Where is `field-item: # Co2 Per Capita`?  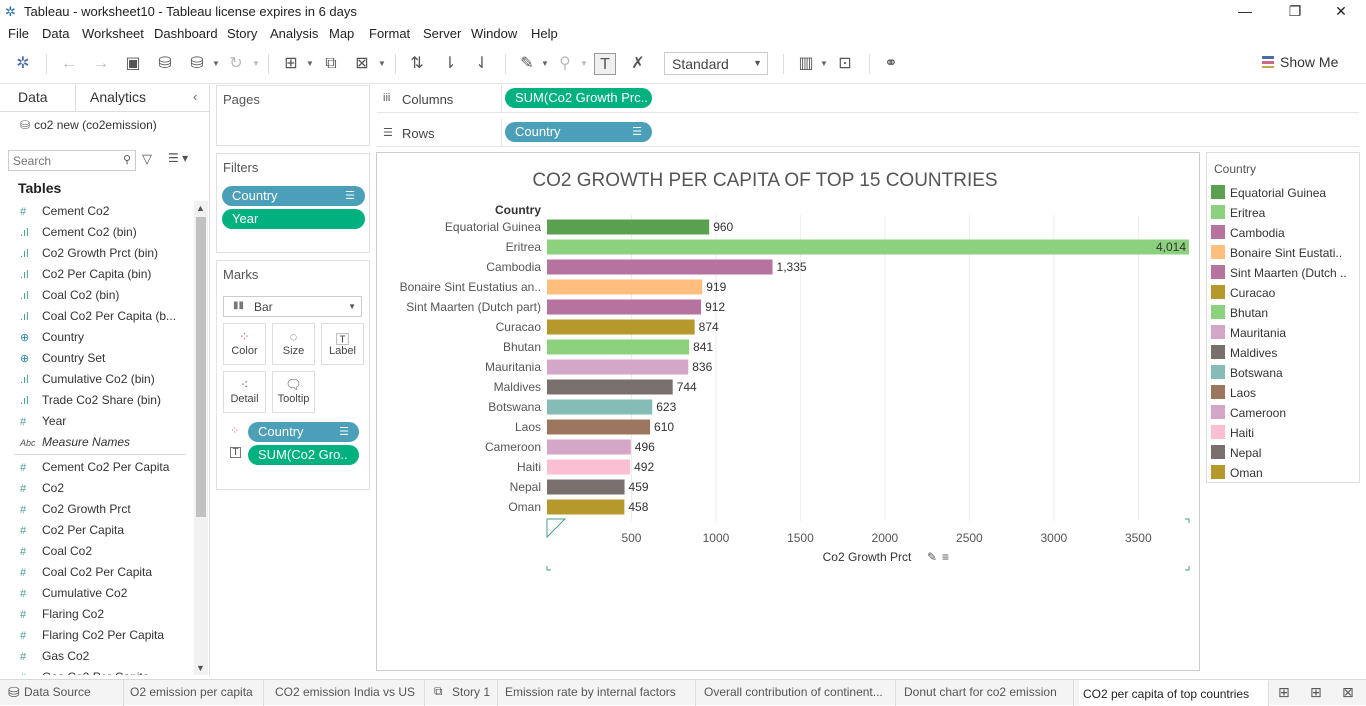
field-item: # Co2 Per Capita is located at coordinates (97, 530).